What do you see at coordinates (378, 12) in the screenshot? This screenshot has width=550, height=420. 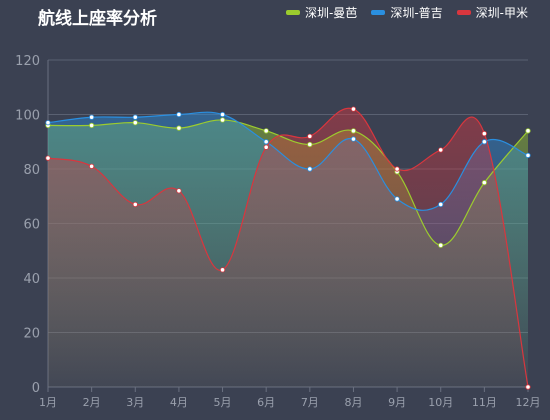 I see `legend-swatch-shenzhen-phuket` at bounding box center [378, 12].